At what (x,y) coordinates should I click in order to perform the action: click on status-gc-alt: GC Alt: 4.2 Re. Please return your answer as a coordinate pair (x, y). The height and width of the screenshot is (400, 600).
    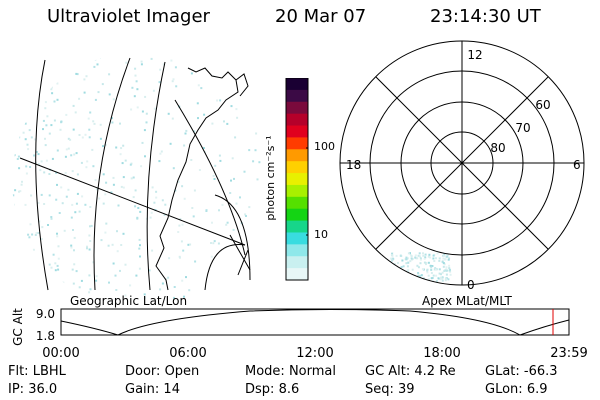
    Looking at the image, I should click on (410, 371).